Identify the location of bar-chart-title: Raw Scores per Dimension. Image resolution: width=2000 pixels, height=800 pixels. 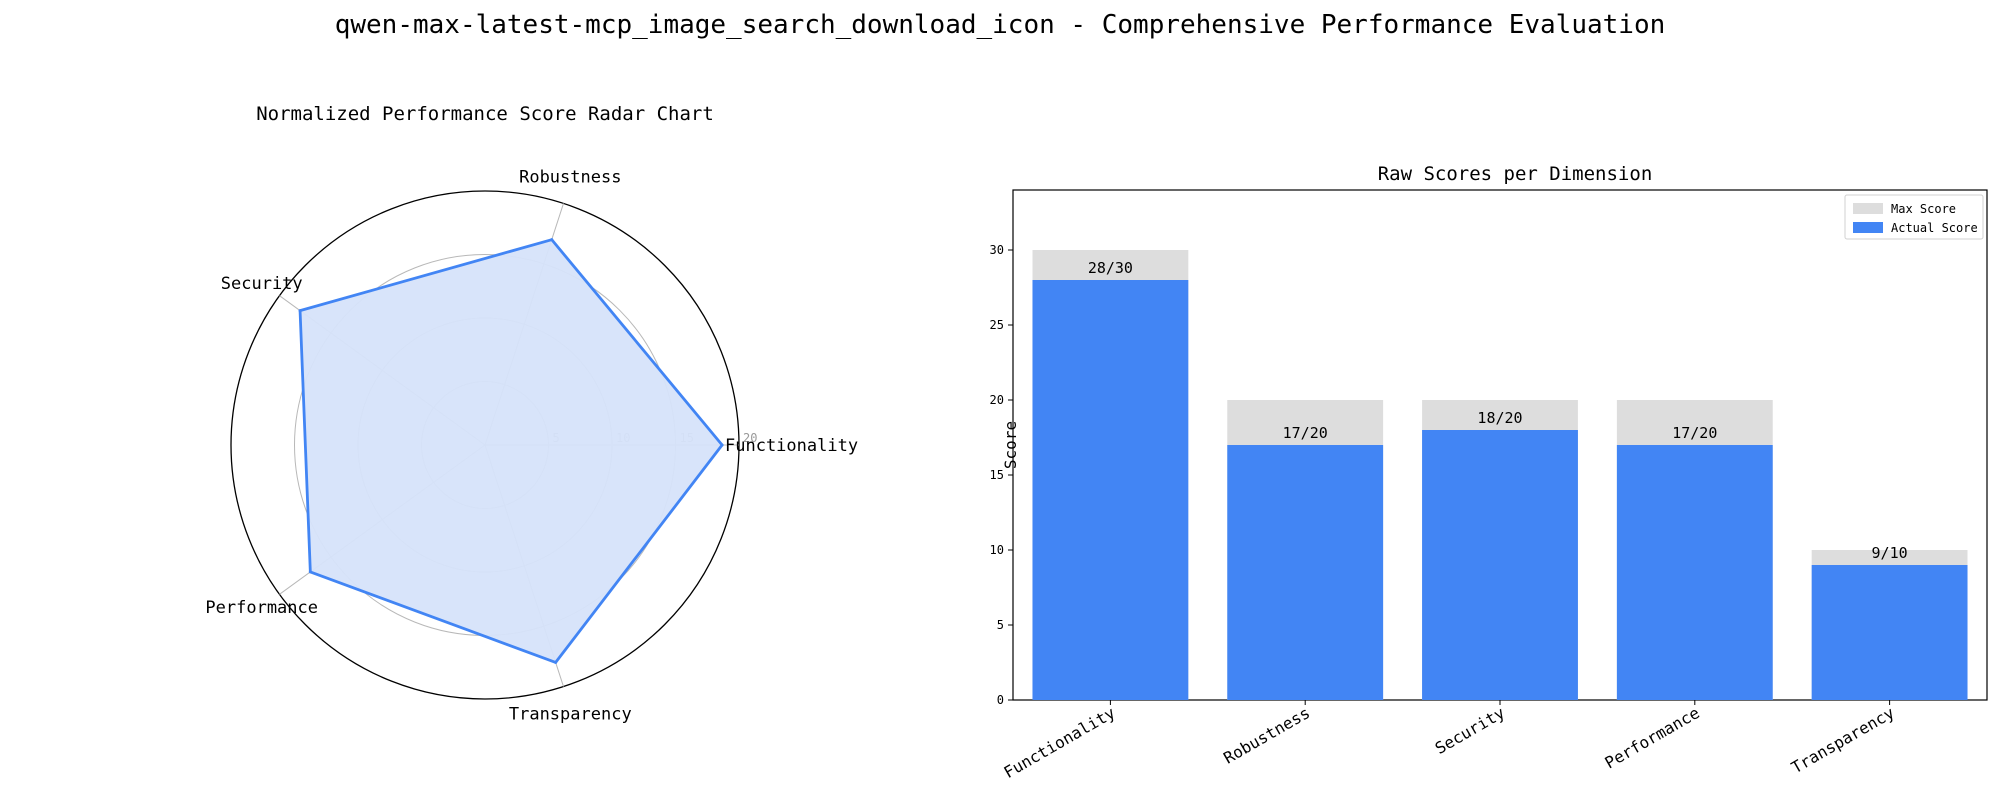
(1515, 174).